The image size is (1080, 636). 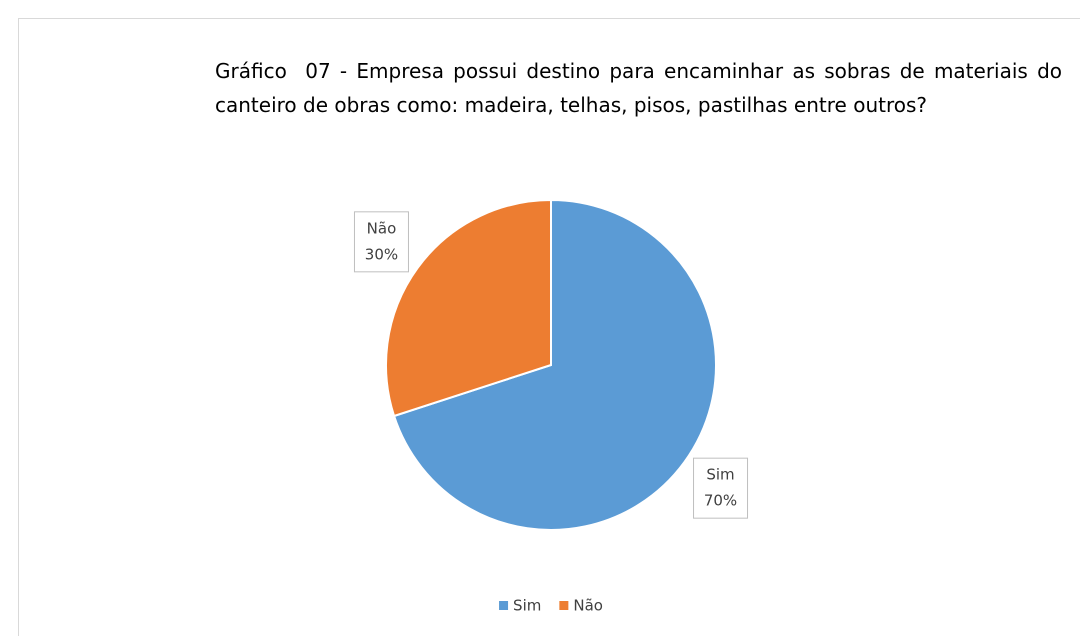 What do you see at coordinates (382, 228) in the screenshot?
I see `data-label-category: Não` at bounding box center [382, 228].